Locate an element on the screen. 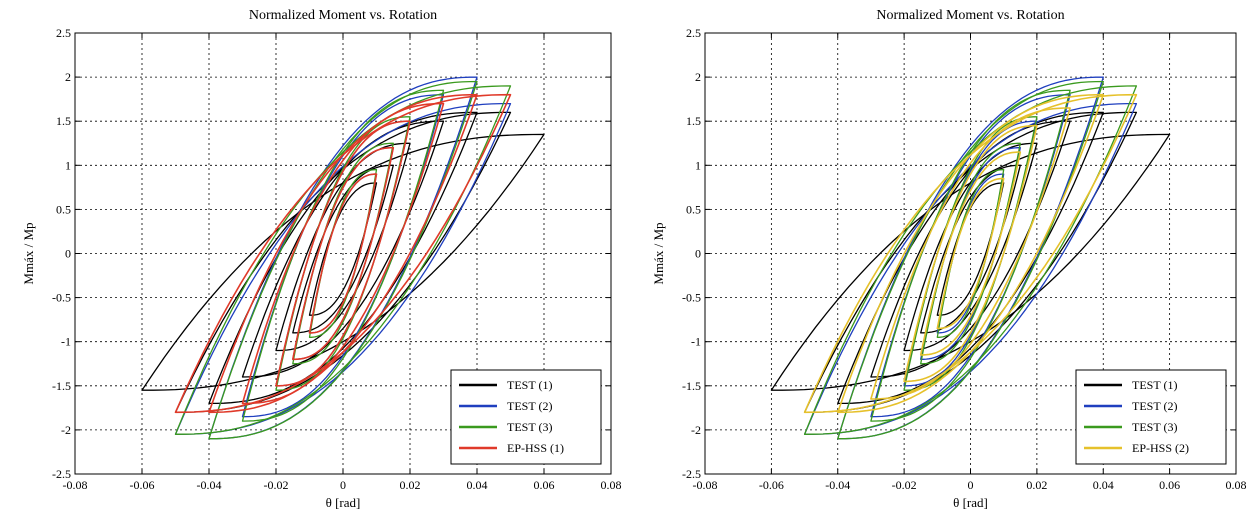 The height and width of the screenshot is (518, 1259). legend-label: EP-HSS (1) is located at coordinates (535, 448).